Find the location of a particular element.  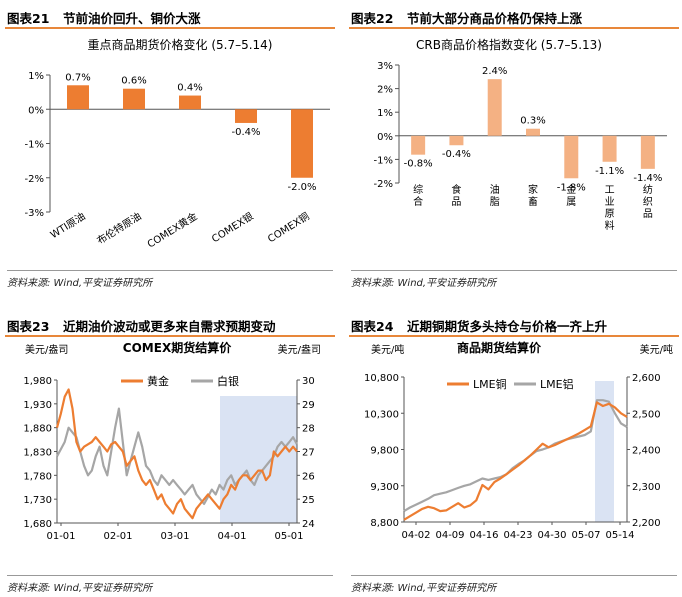

data-label: -1.1% is located at coordinates (609, 171).